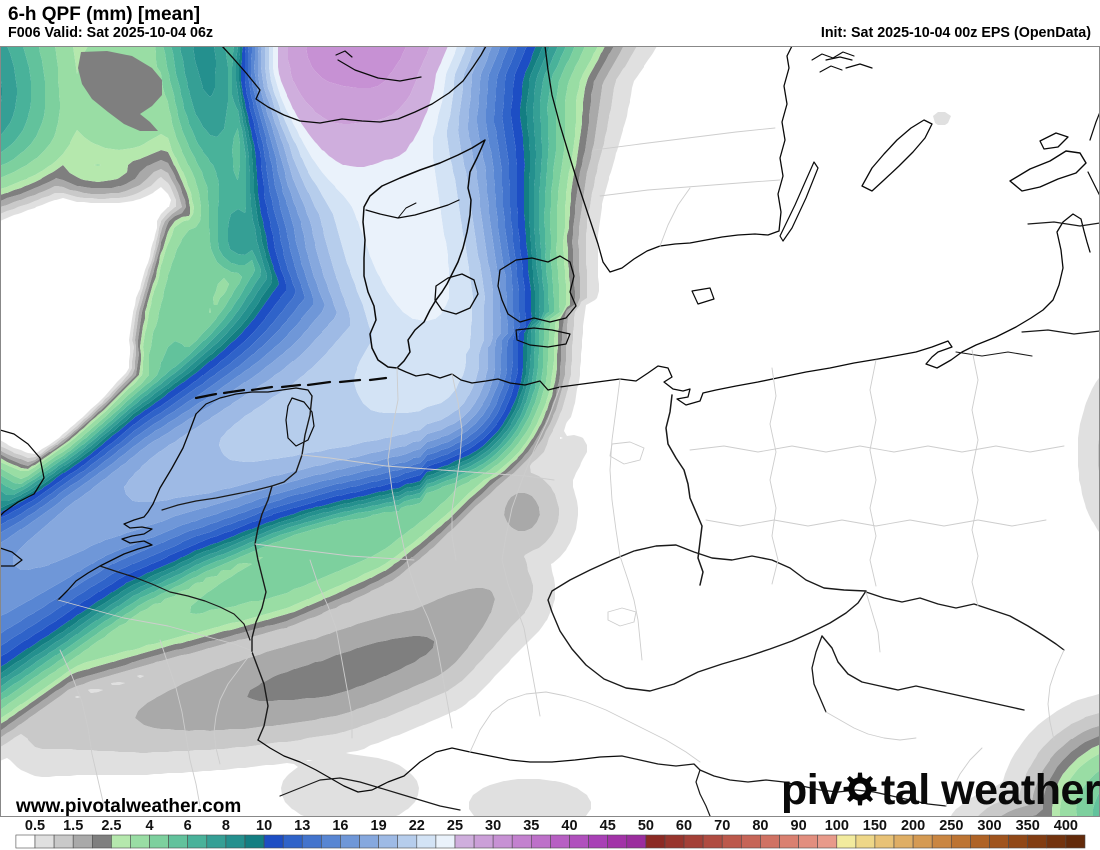 The image size is (1100, 850). I want to click on svg-text: 70, so click(722, 826).